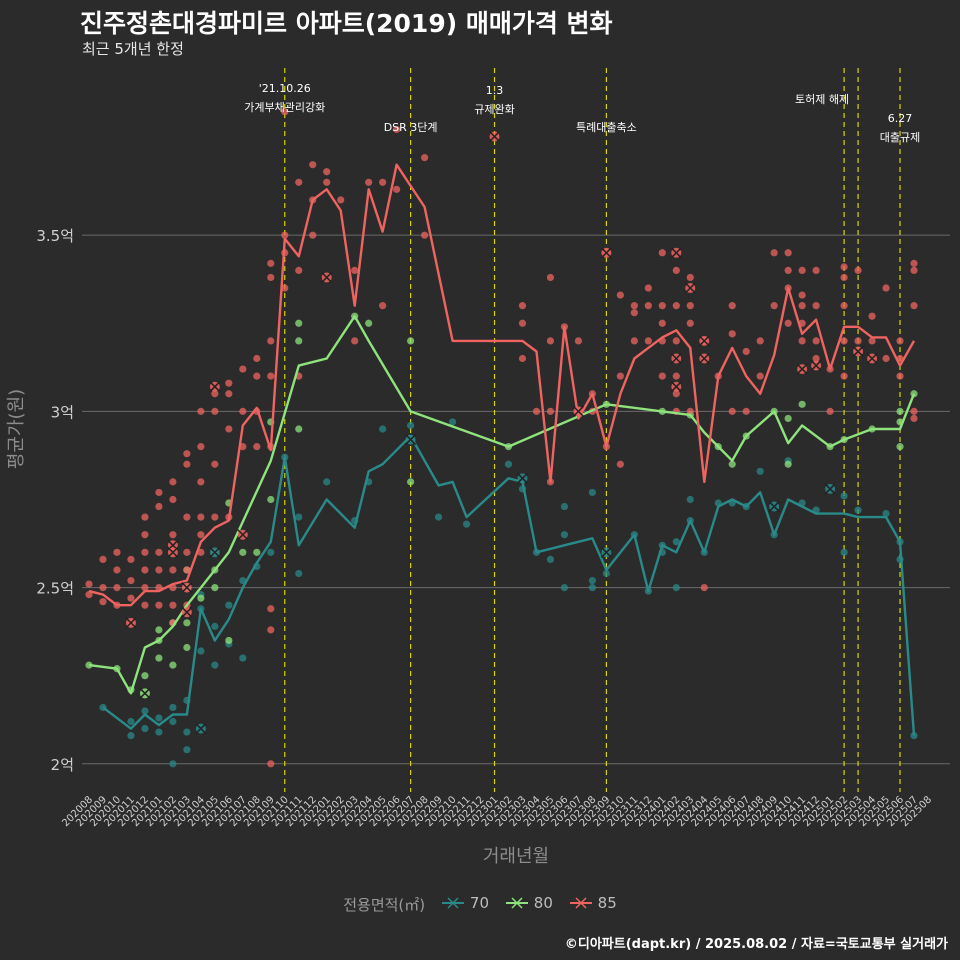  I want to click on event-label: 토허제 해제, so click(822, 99).